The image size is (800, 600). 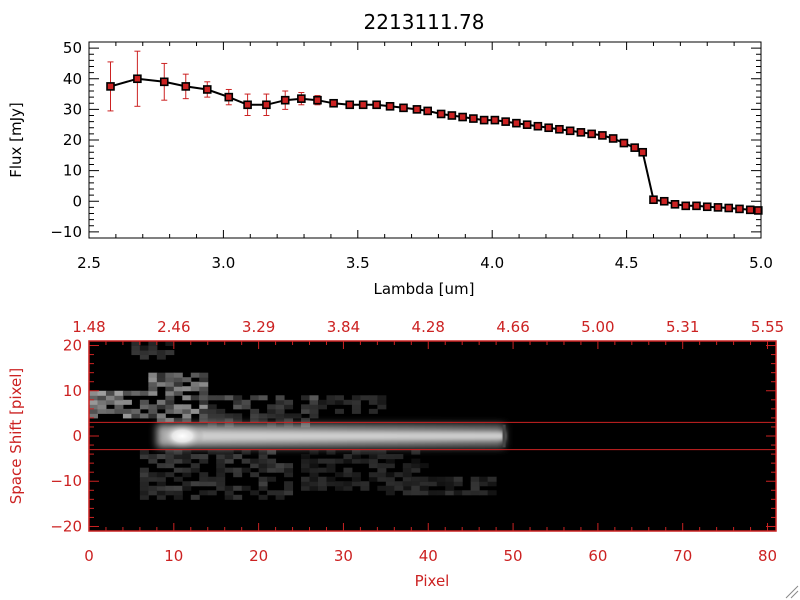 I want to click on bottom-y-tick-label: 10, so click(x=72, y=391).